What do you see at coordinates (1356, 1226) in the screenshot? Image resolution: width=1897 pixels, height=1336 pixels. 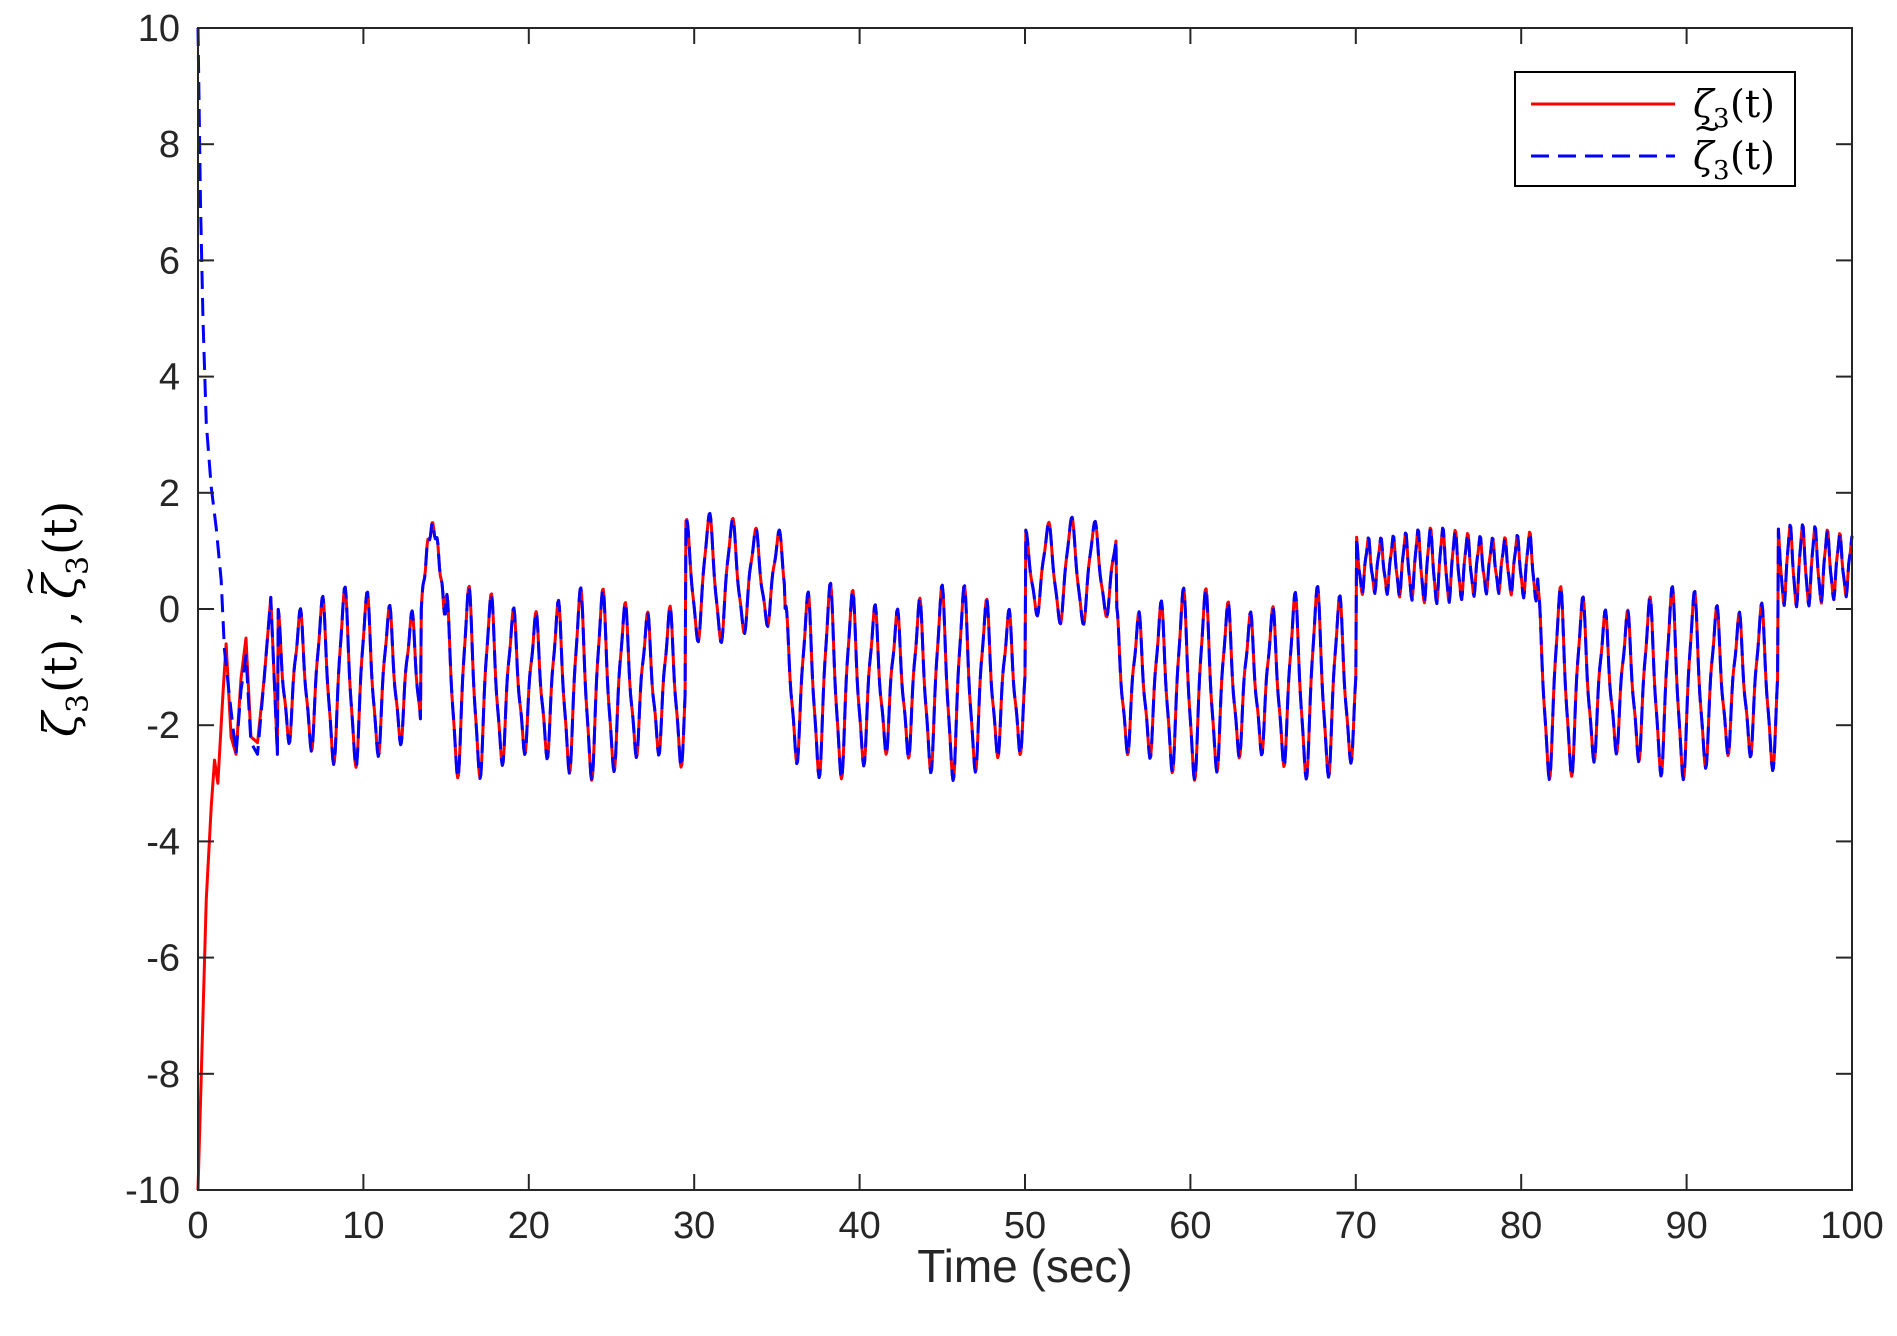 I see `x-tick-label: 70` at bounding box center [1356, 1226].